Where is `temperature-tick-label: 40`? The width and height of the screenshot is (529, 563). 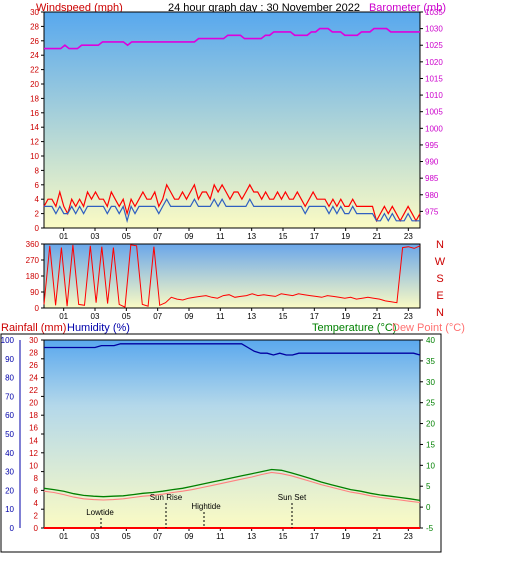 temperature-tick-label: 40 is located at coordinates (430, 340).